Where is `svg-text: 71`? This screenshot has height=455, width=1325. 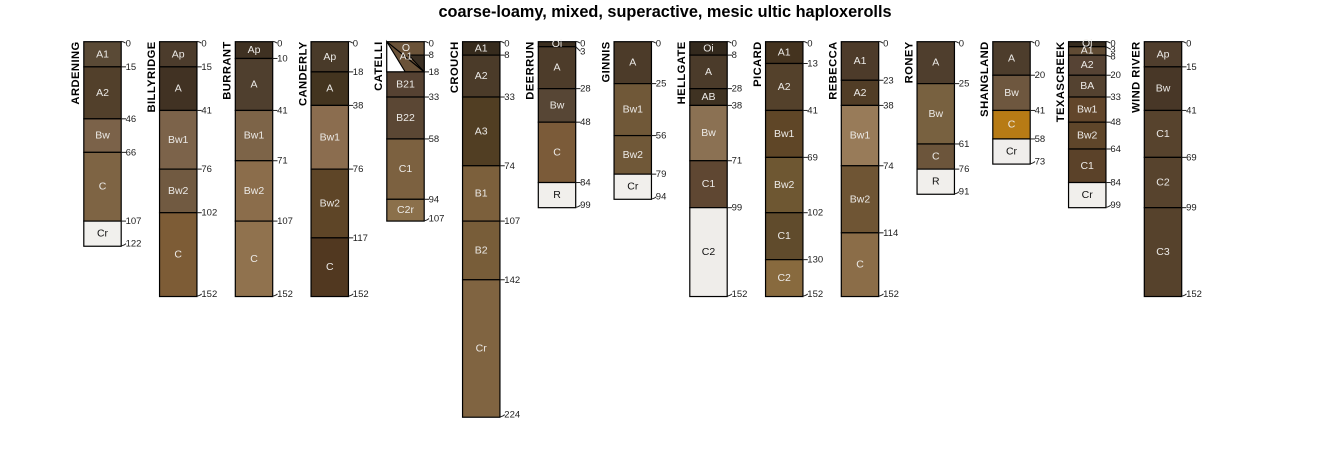 svg-text: 71 is located at coordinates (737, 161).